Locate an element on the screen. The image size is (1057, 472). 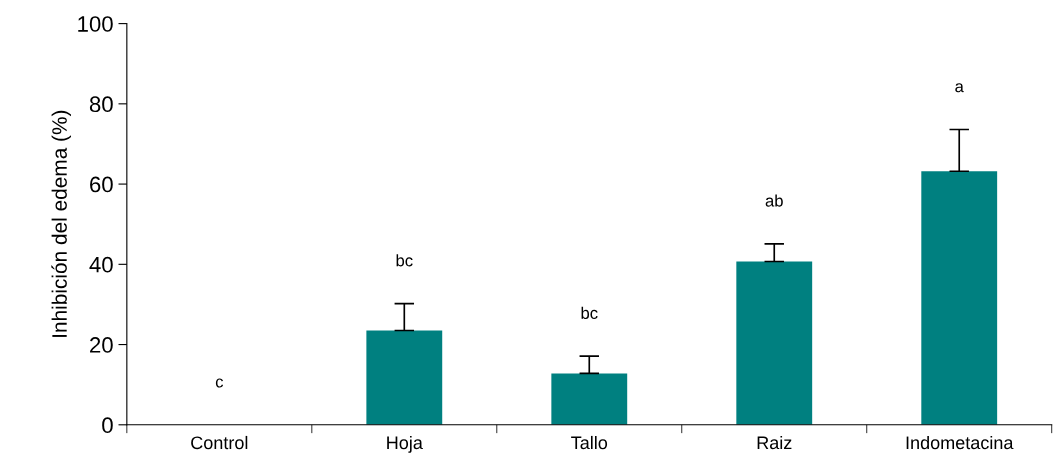
annotation: ab is located at coordinates (774, 200).